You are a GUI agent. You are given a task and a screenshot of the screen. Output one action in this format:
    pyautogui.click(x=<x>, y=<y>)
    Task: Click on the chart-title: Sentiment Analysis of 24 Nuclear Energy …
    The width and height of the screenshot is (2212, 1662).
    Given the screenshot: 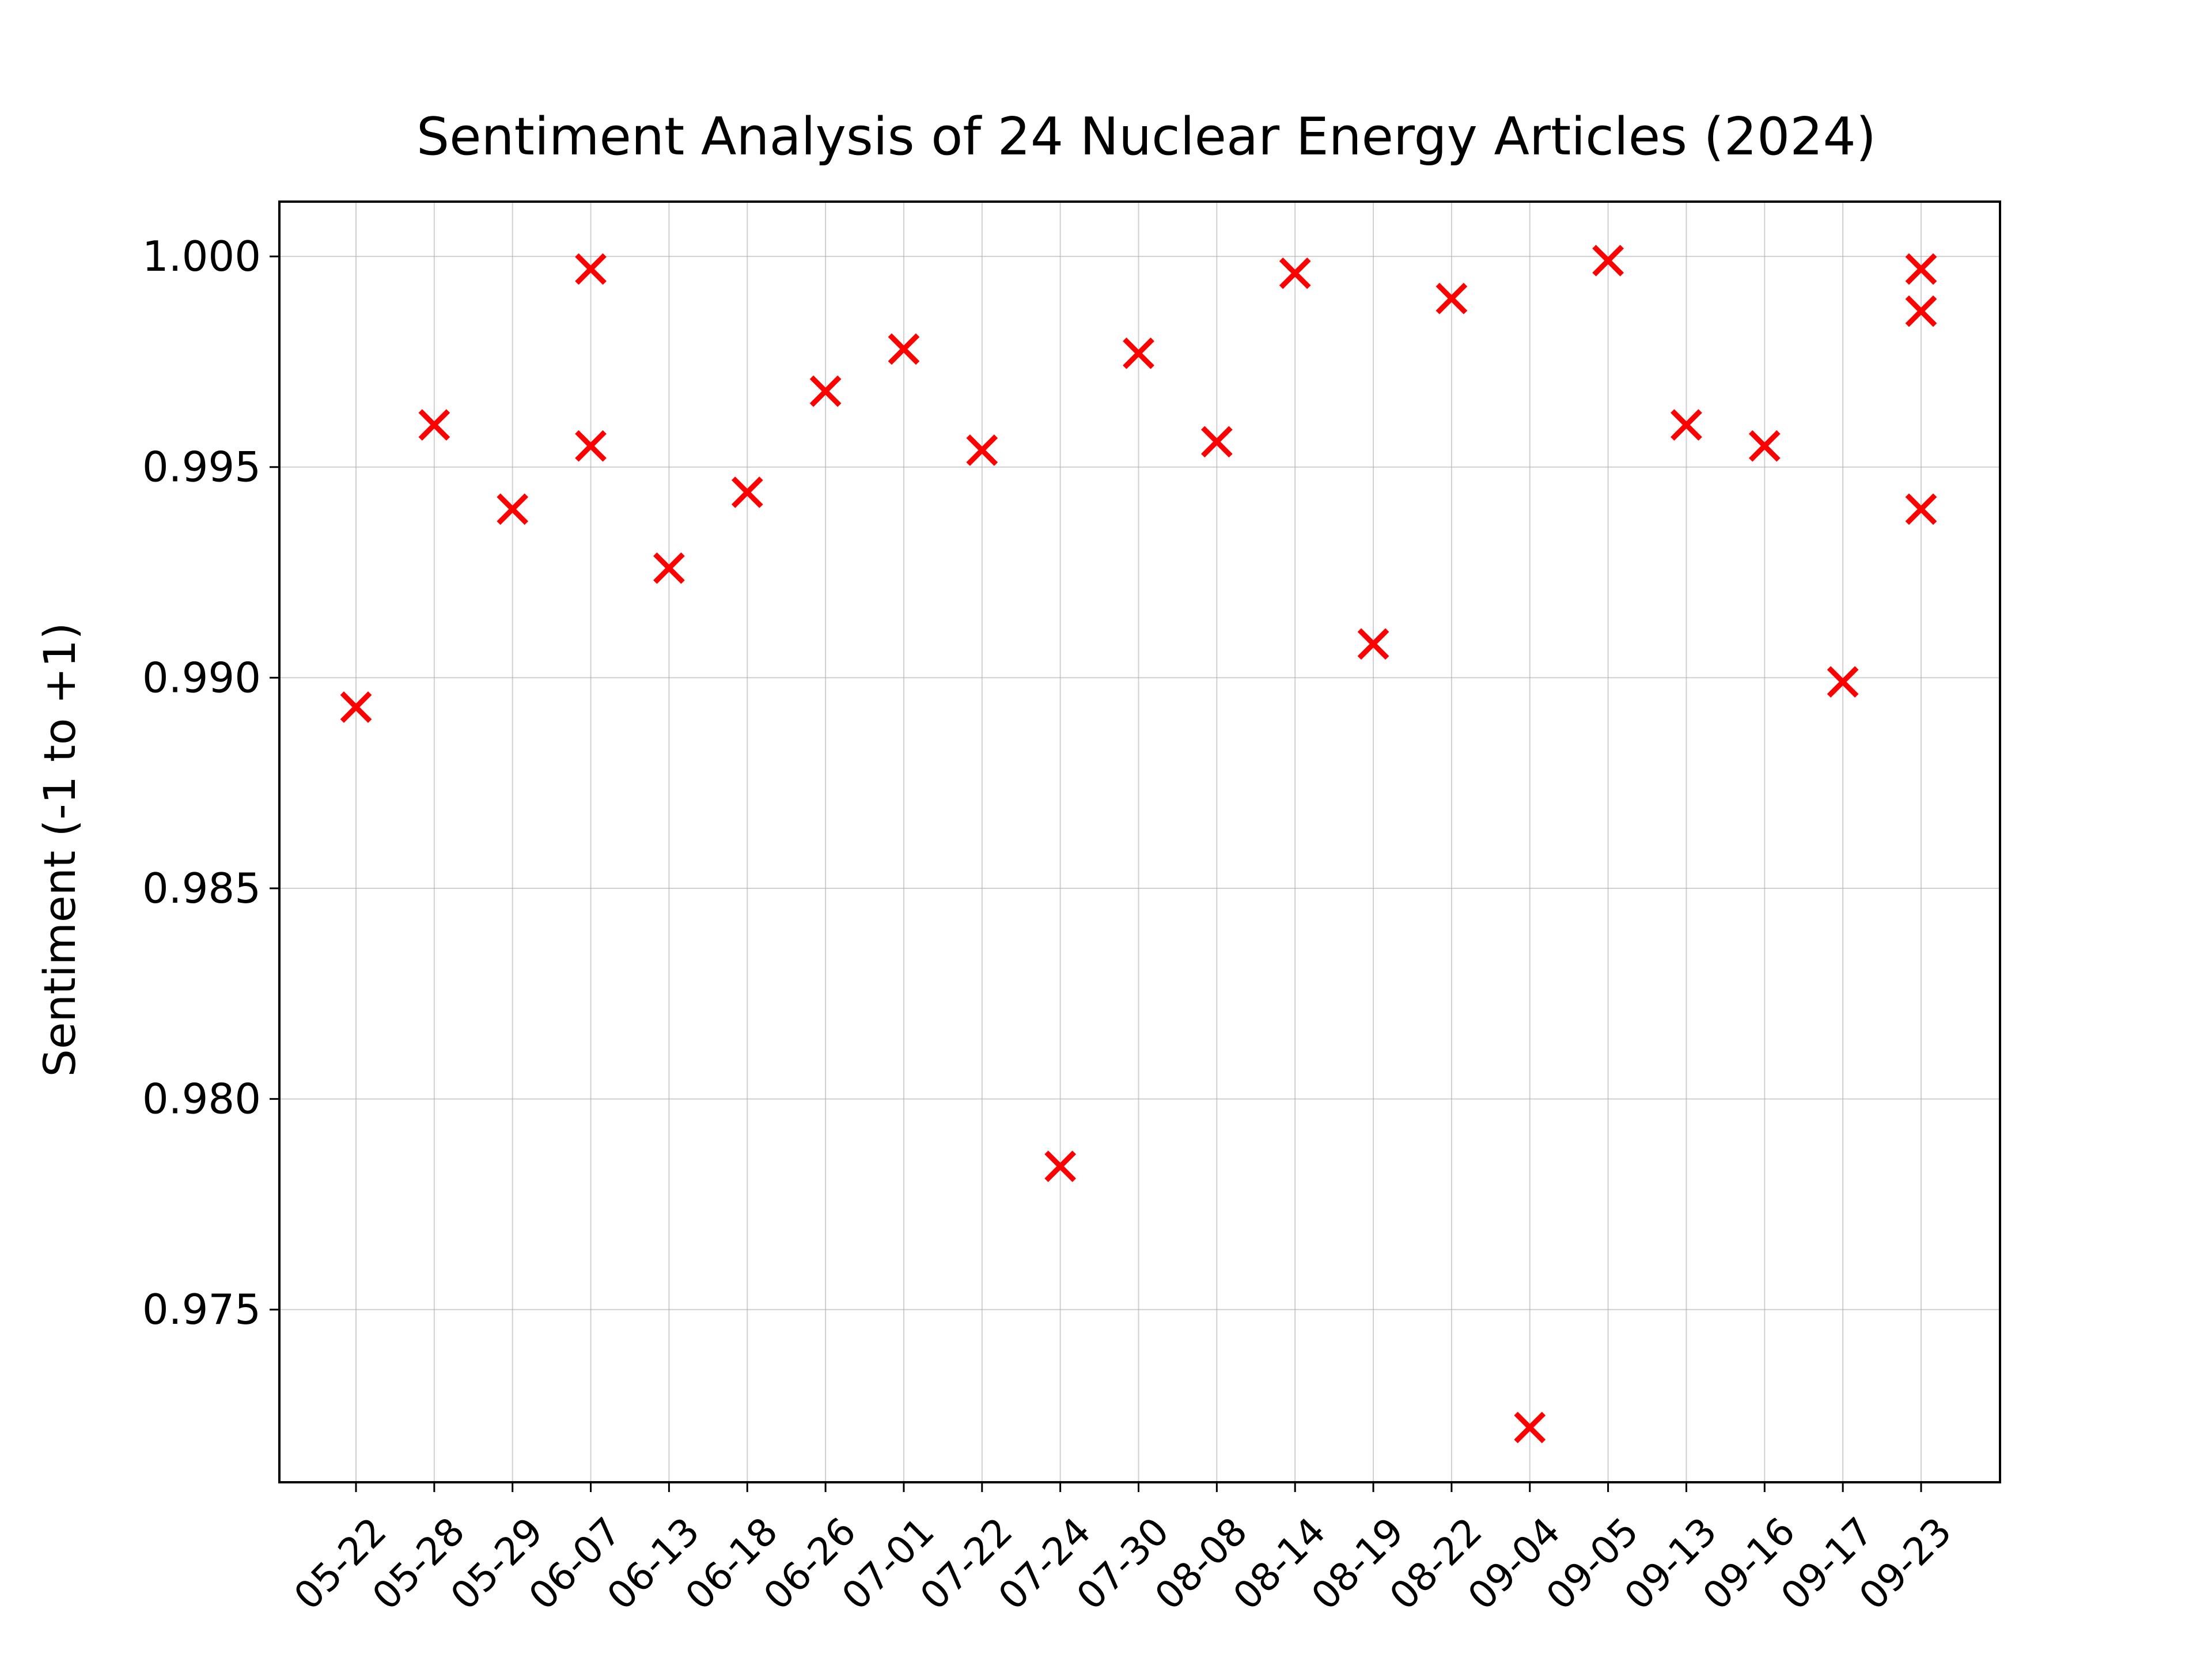 What is the action you would take?
    pyautogui.click(x=1146, y=137)
    